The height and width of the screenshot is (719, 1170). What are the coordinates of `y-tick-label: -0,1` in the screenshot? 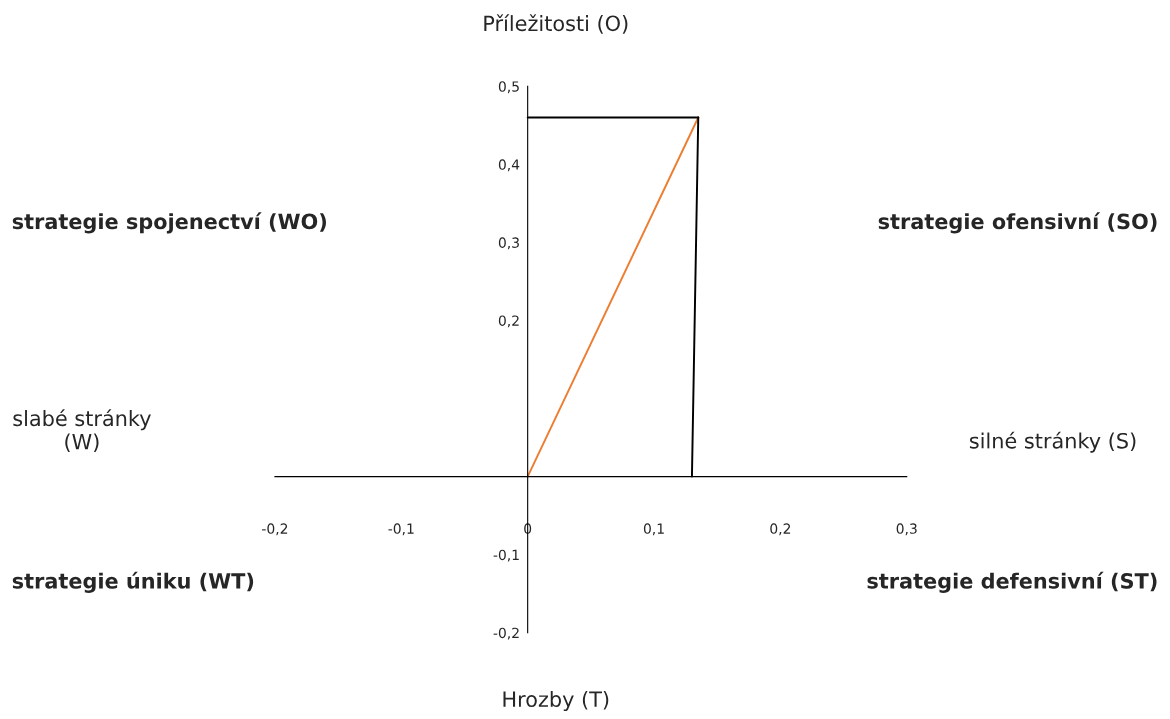 It's located at (506, 555).